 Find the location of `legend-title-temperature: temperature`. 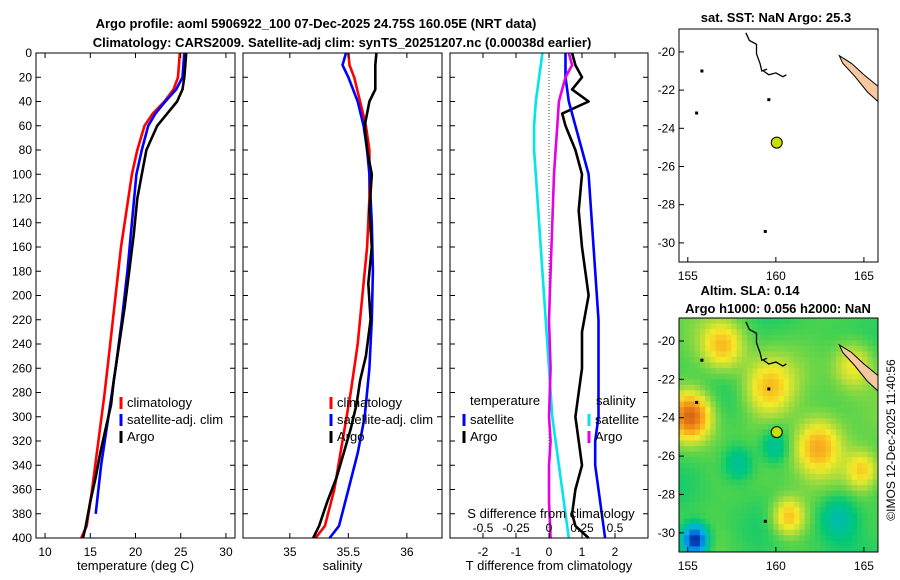

legend-title-temperature: temperature is located at coordinates (505, 400).